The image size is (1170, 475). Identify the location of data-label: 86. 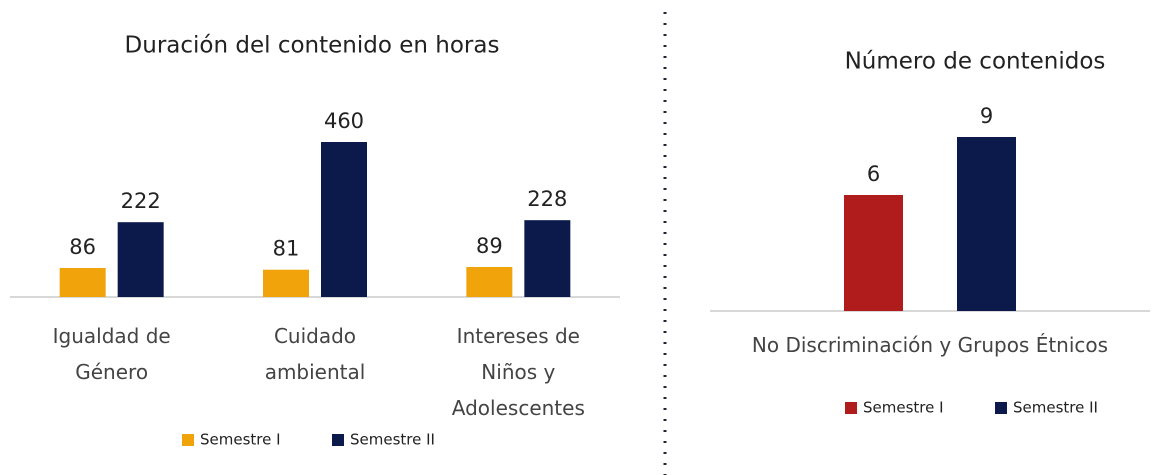
(82, 247).